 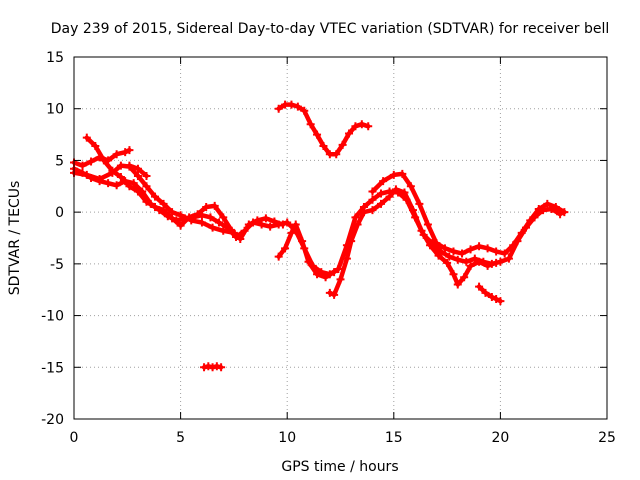 I want to click on x-tick-label: 5, so click(x=180, y=438).